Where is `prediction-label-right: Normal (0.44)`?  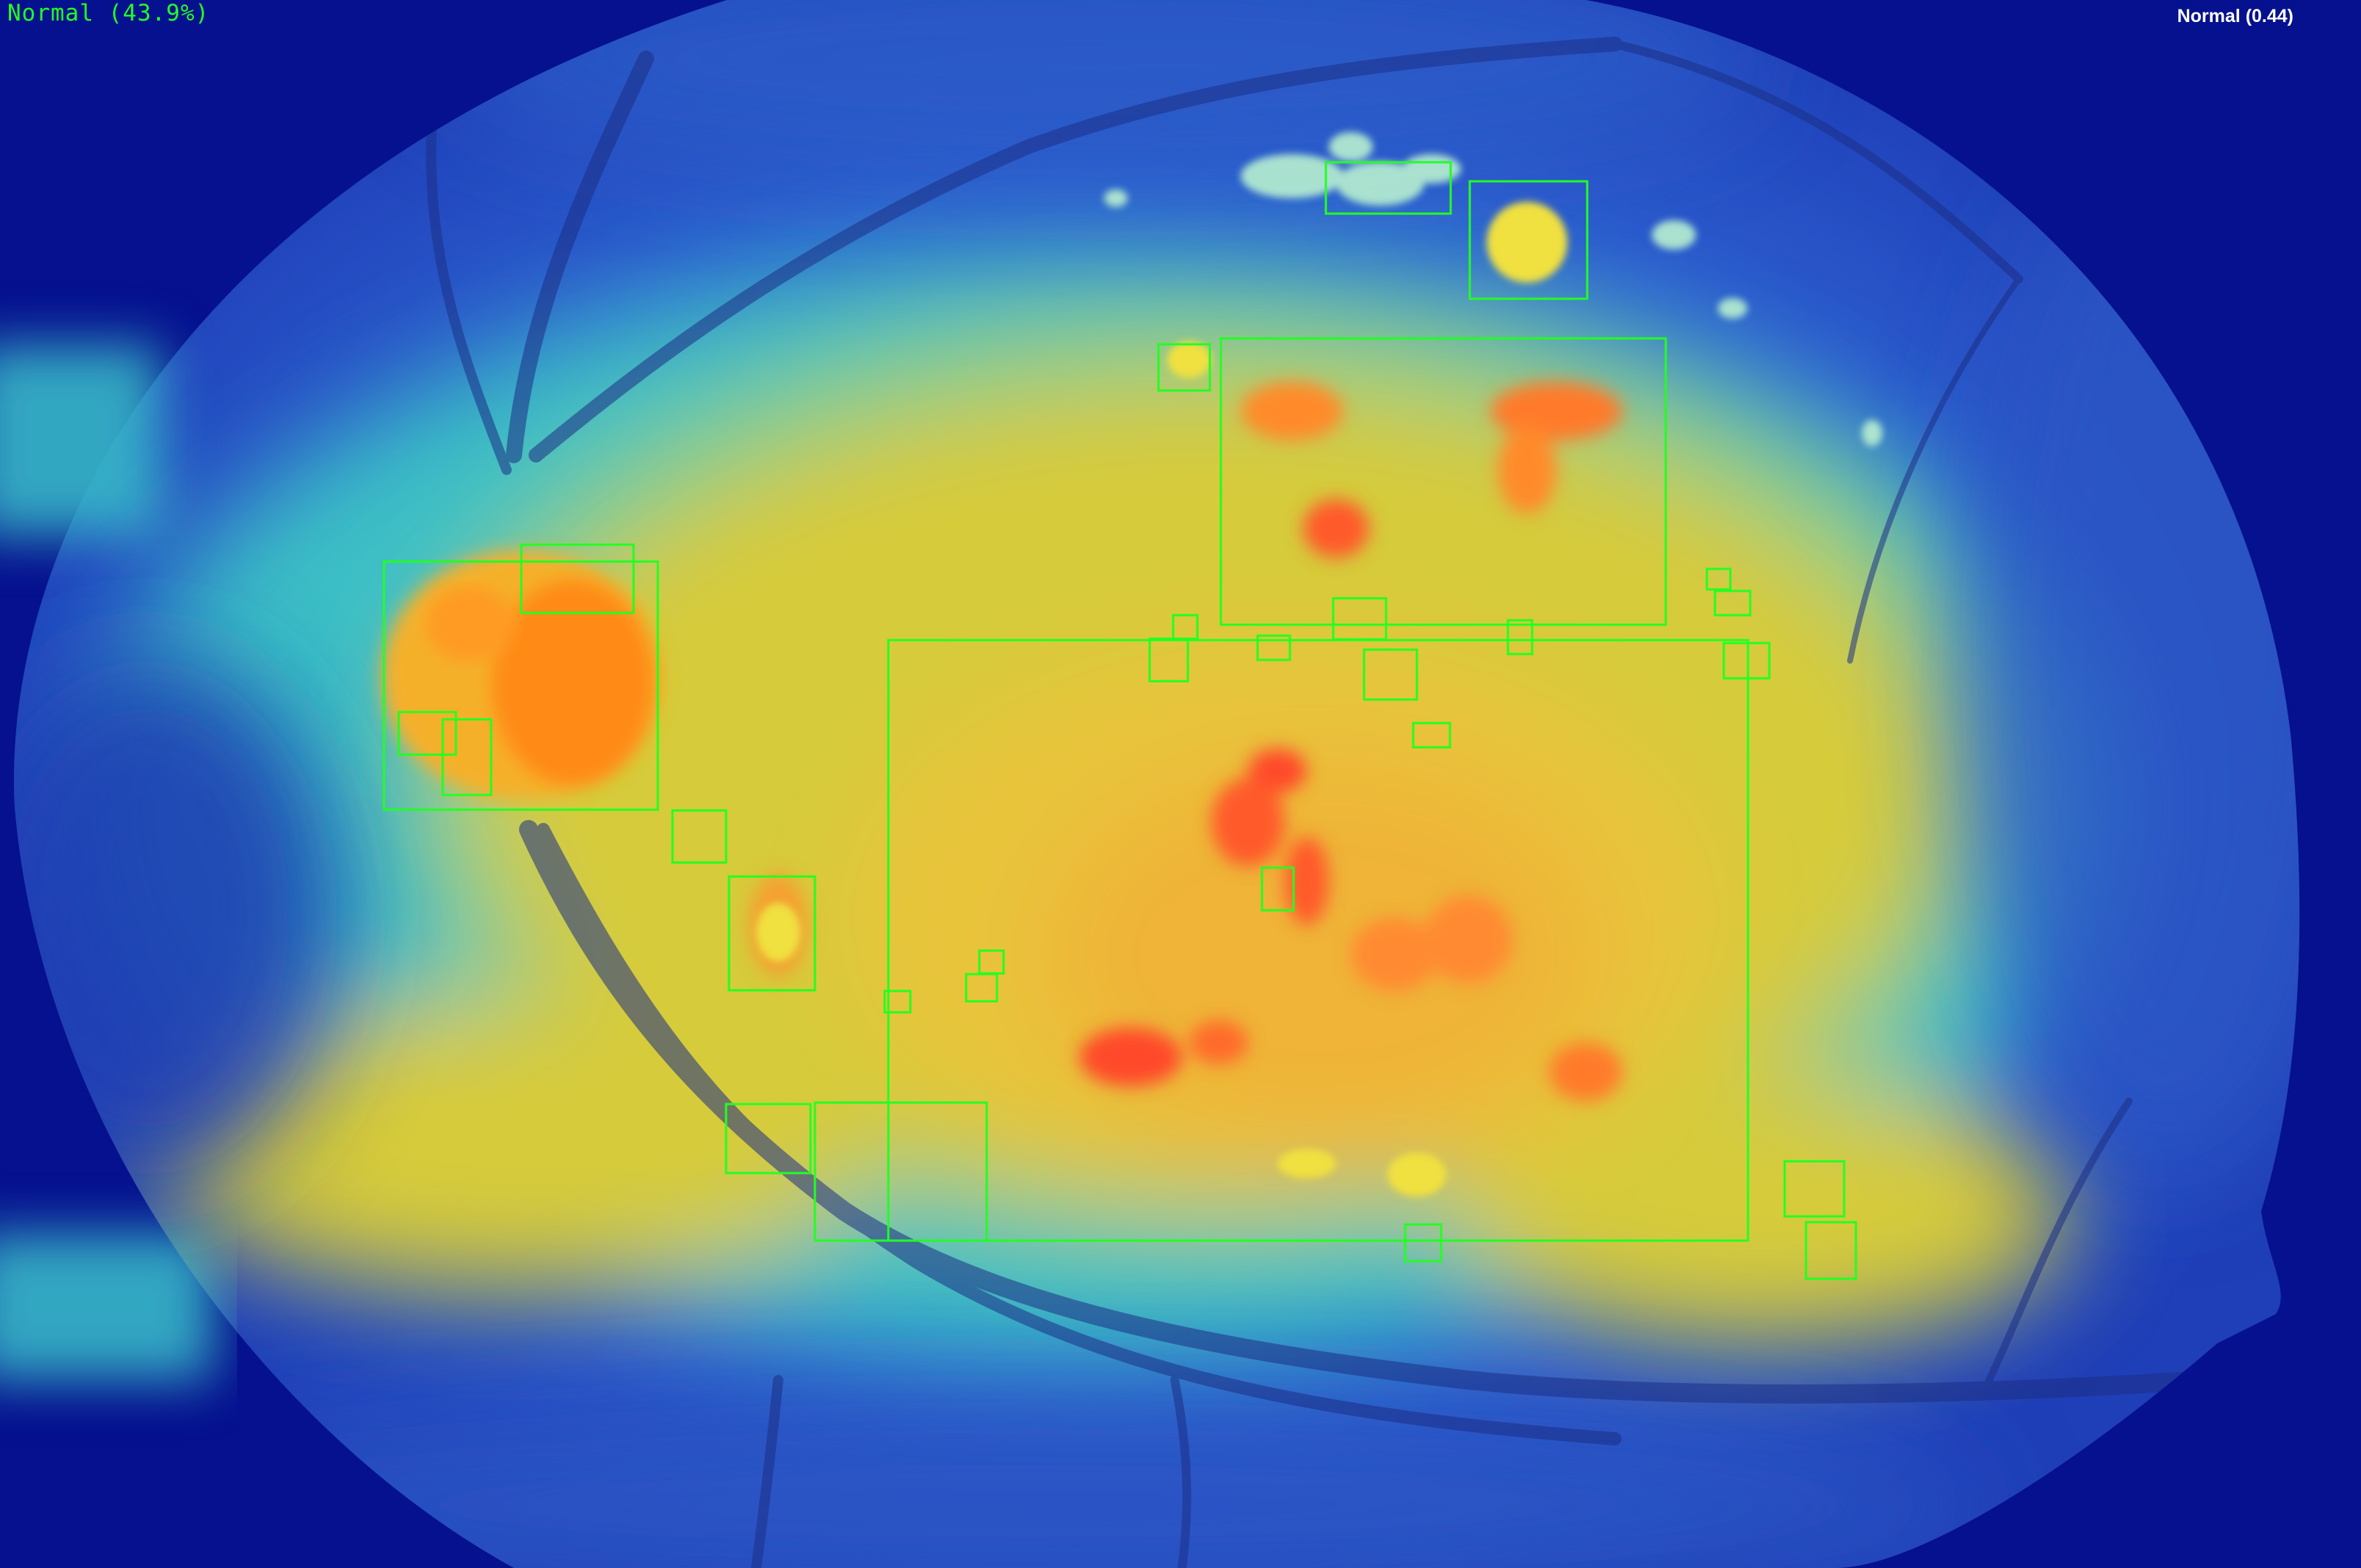 prediction-label-right: Normal (0.44) is located at coordinates (2235, 16).